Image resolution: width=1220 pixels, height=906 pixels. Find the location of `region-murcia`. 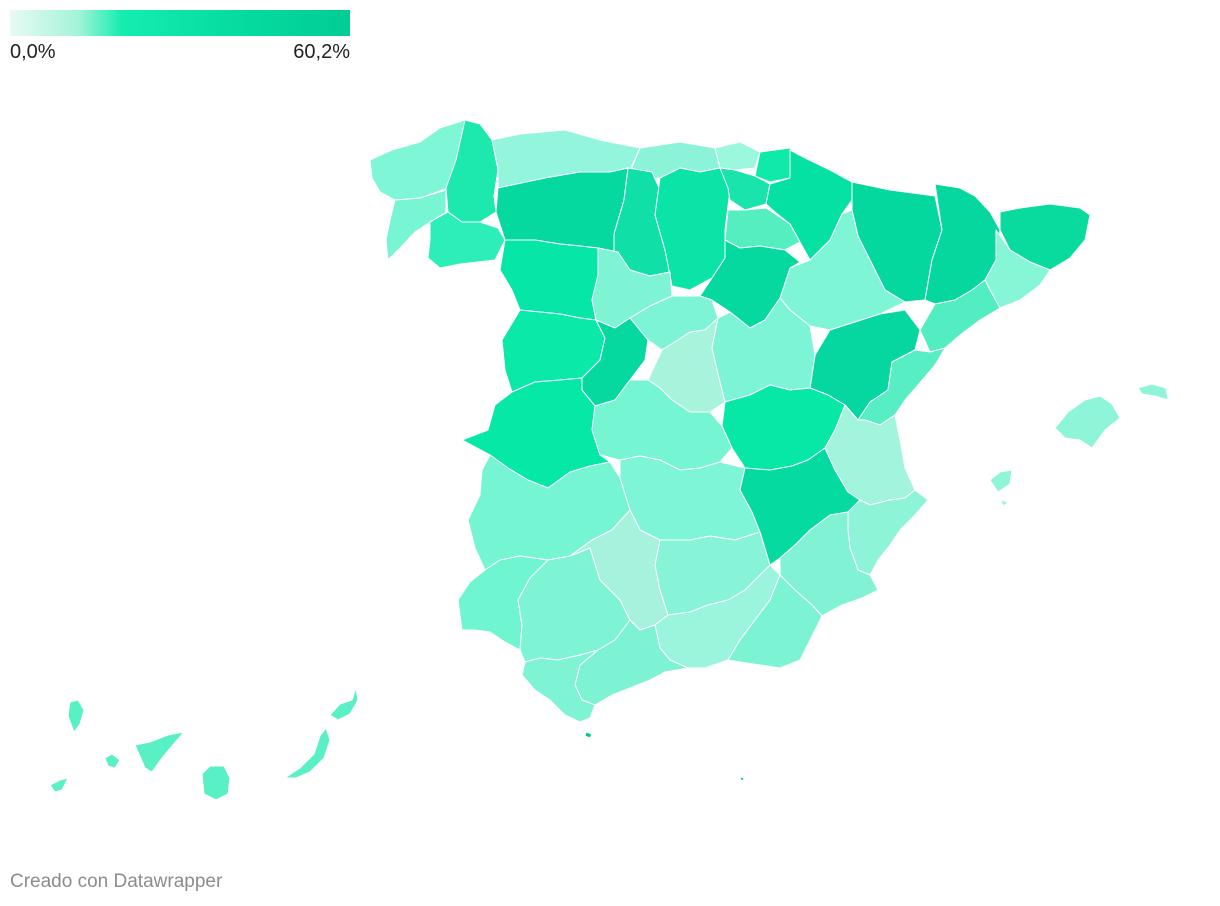

region-murcia is located at coordinates (829, 564).